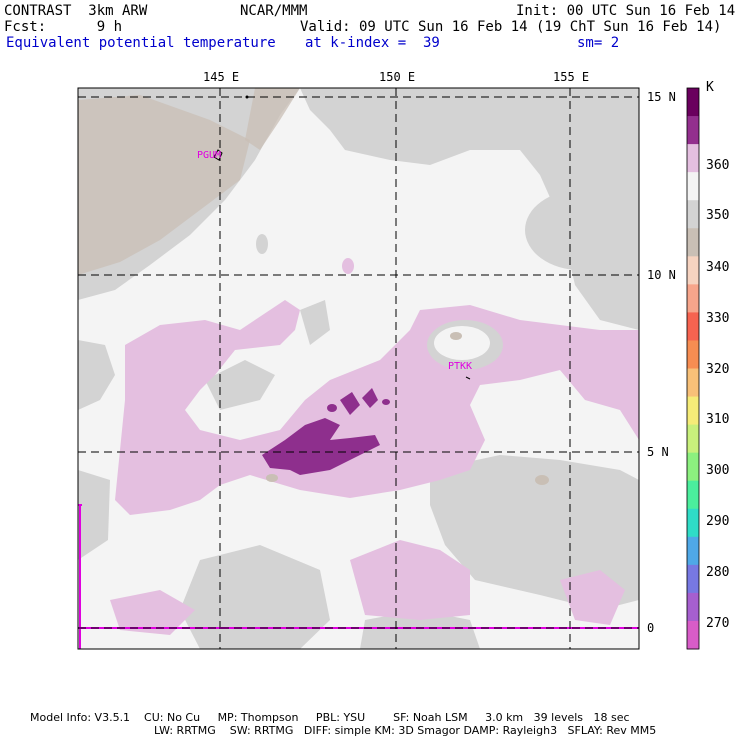 The height and width of the screenshot is (740, 740). Describe the element at coordinates (164, 185) in the screenshot. I see `tan-region` at that location.